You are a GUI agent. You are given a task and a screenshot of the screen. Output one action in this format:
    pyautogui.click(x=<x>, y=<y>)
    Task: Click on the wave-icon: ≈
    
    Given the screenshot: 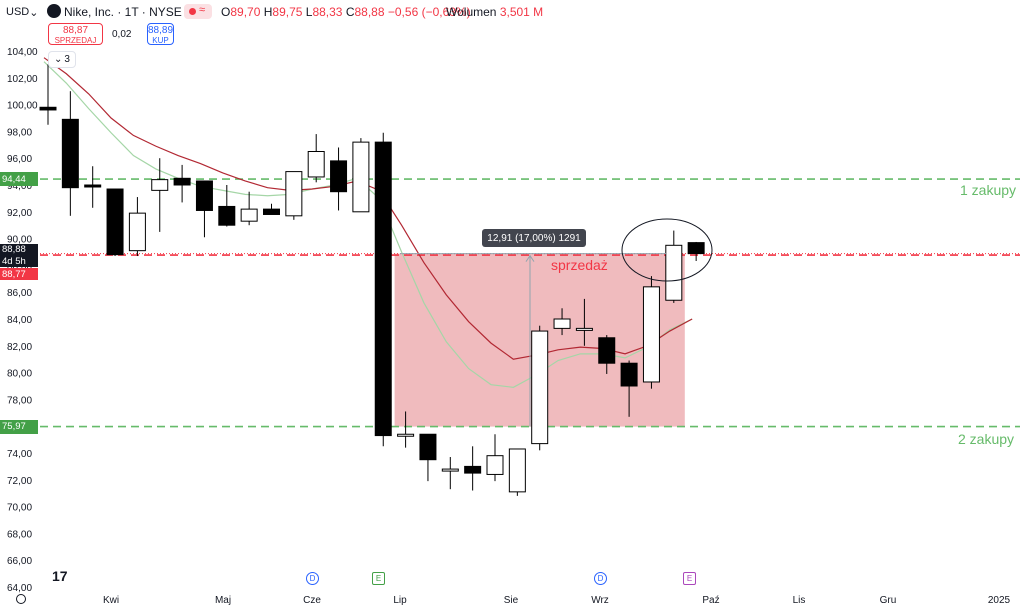 What is the action you would take?
    pyautogui.click(x=202, y=10)
    